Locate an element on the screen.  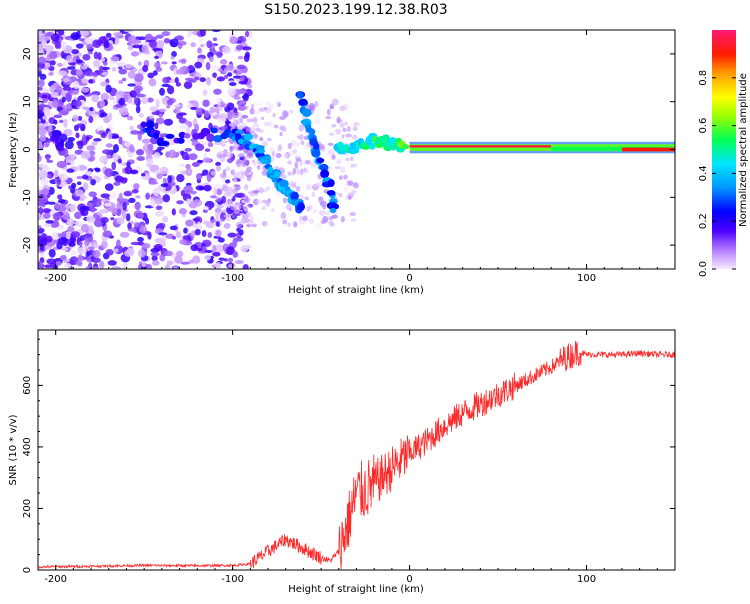
snr-x-label: Height of straight line (km) is located at coordinates (356, 589).